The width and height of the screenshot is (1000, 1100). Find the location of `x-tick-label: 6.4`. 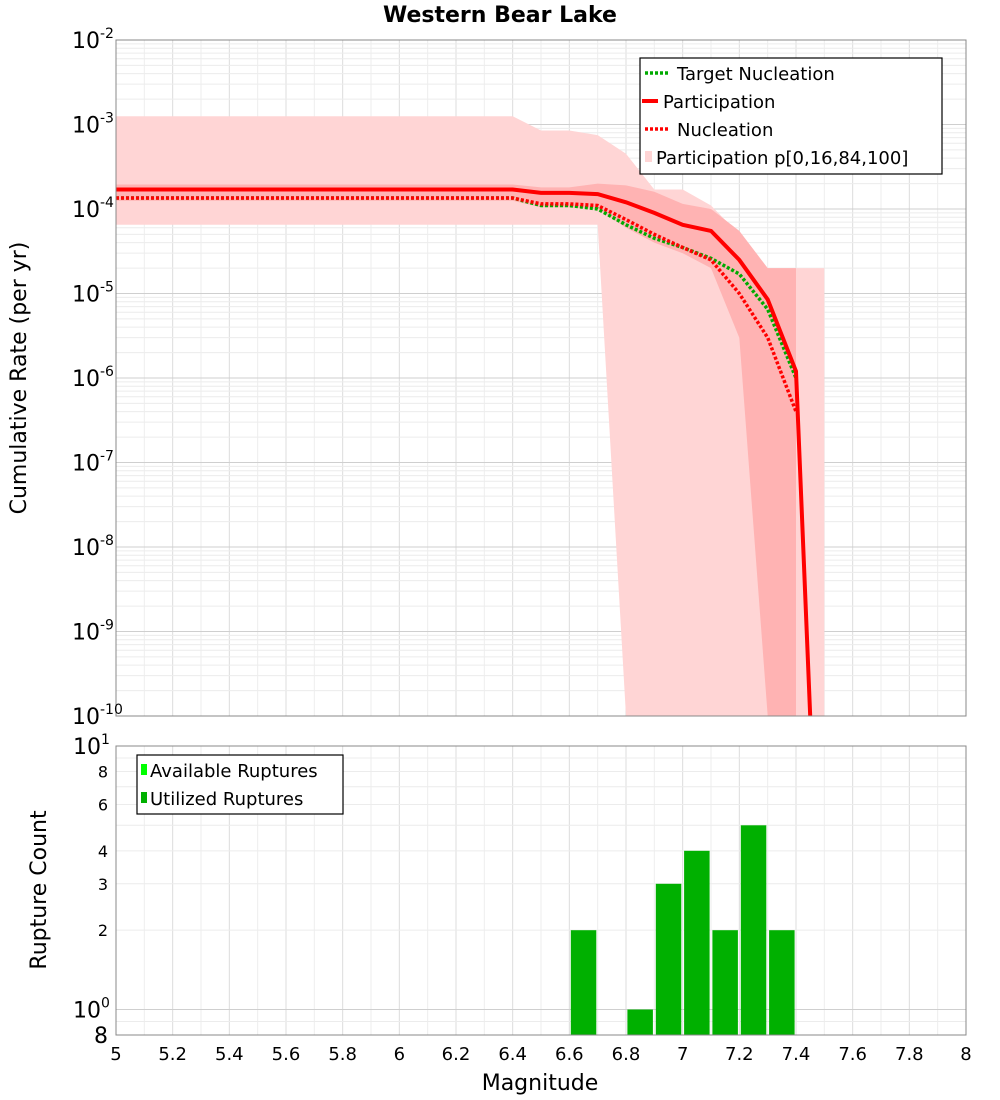

x-tick-label: 6.4 is located at coordinates (512, 1054).